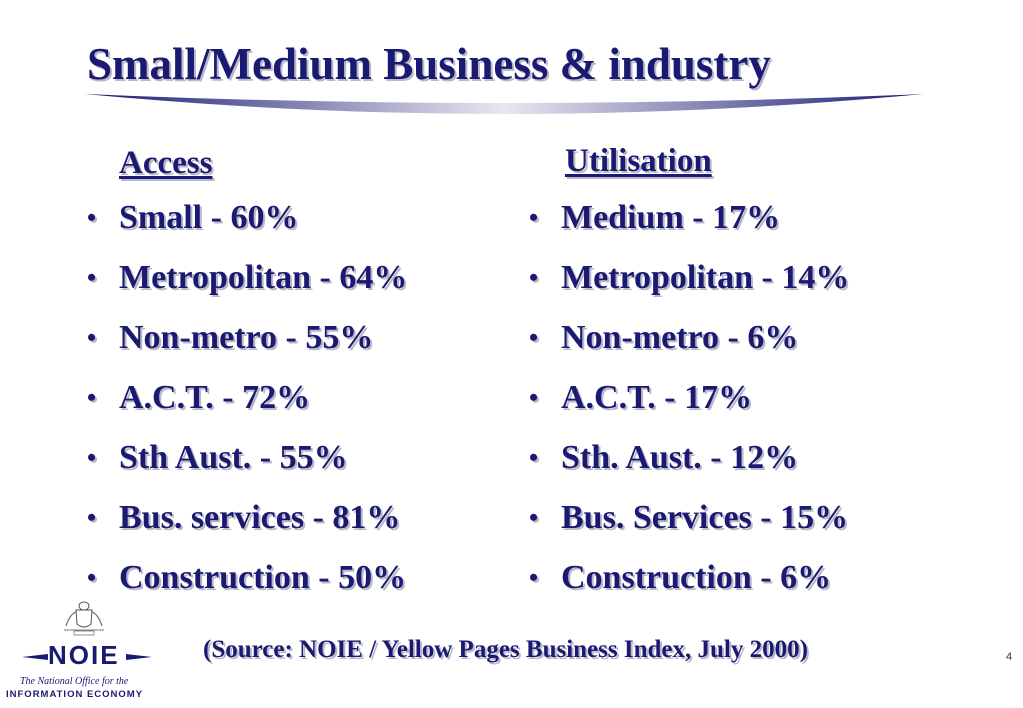 This screenshot has width=1023, height=708. Describe the element at coordinates (74, 681) in the screenshot. I see `logo-tagline: The National Office for the` at that location.